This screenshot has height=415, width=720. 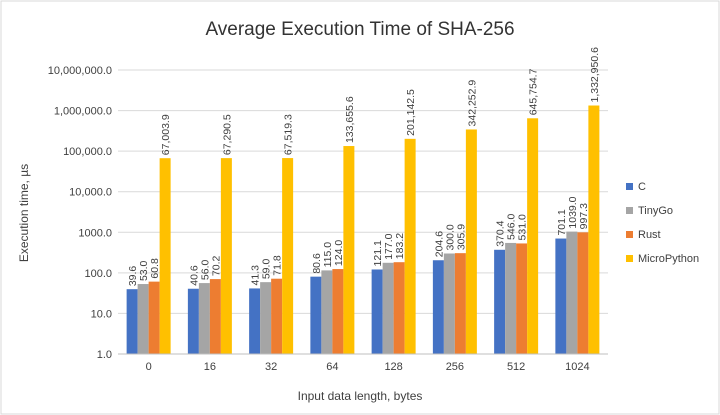 What do you see at coordinates (629, 186) in the screenshot?
I see `legend-swatch-c` at bounding box center [629, 186].